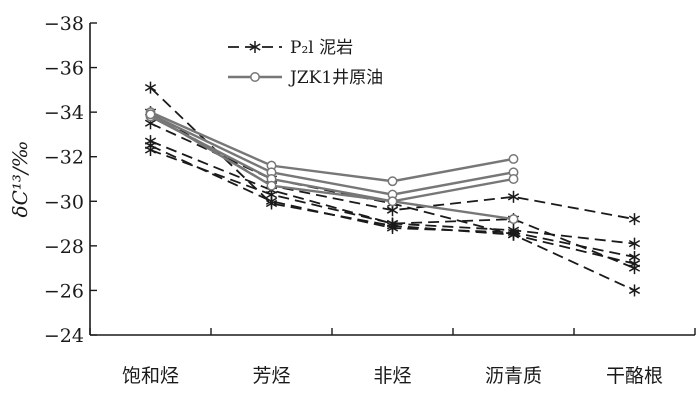 This screenshot has width=700, height=407. What do you see at coordinates (64, 113) in the screenshot?
I see `y-tick-label: −34` at bounding box center [64, 113].